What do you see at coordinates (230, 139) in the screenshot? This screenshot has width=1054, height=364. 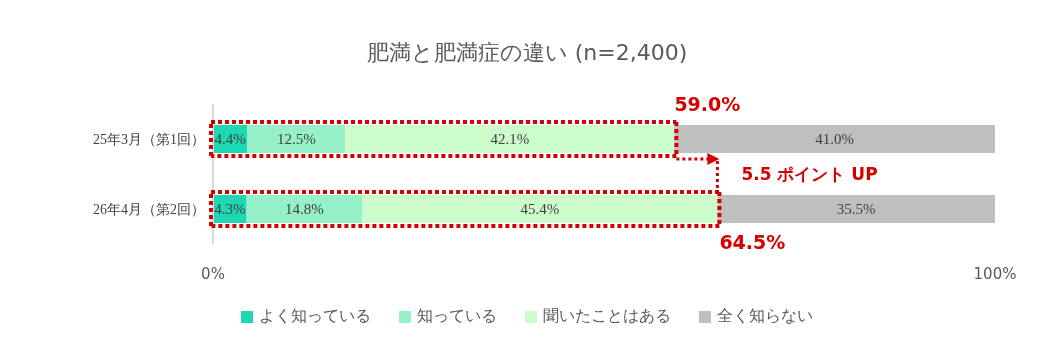 I see `data-label: 4.4%` at bounding box center [230, 139].